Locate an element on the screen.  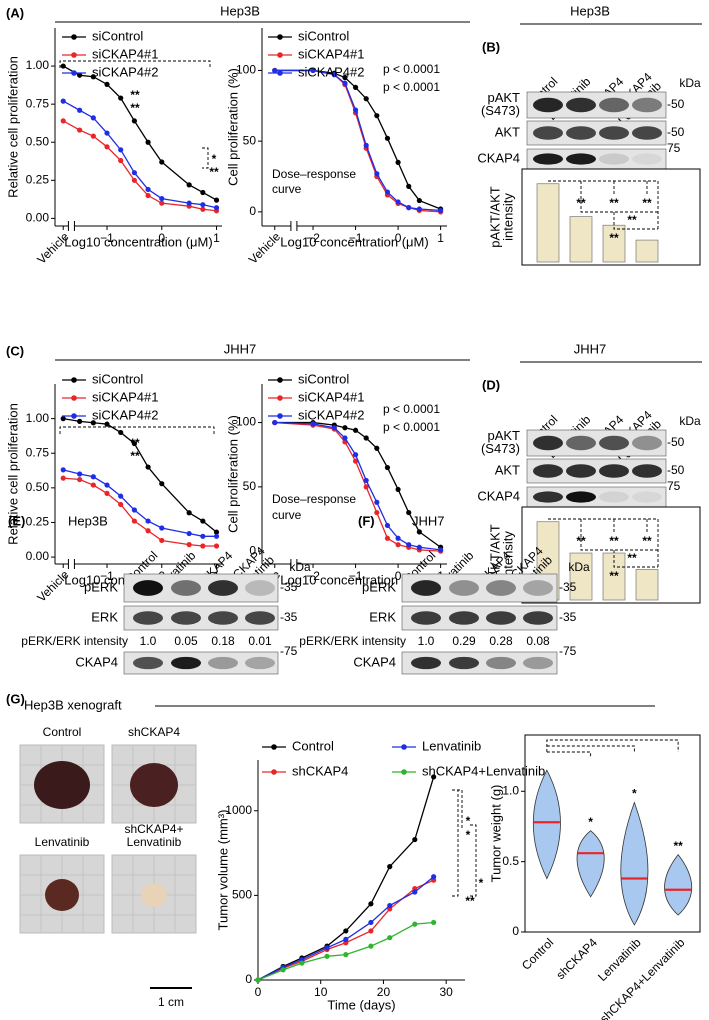
row-label: (S473) is located at coordinates (500, 110).